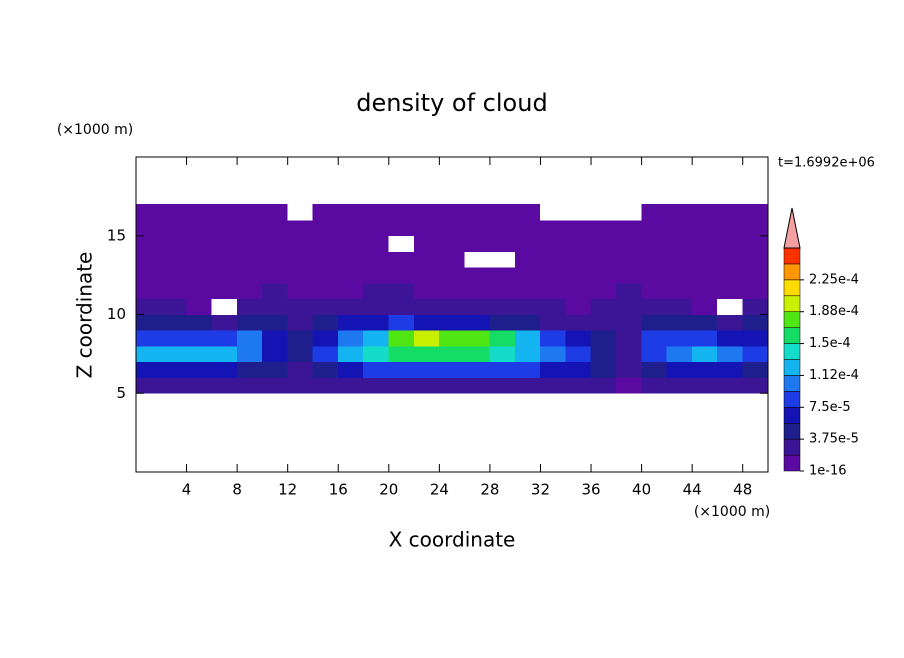 This screenshot has width=904, height=658. Describe the element at coordinates (85, 315) in the screenshot. I see `y-axis-label: Z coordinate` at that location.